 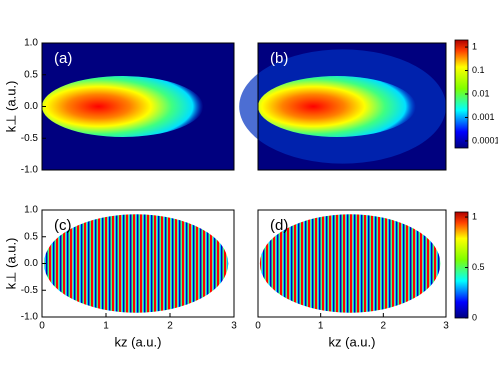 What do you see at coordinates (481, 93) in the screenshot?
I see `colorbar-tick-label: 0.01` at bounding box center [481, 93].